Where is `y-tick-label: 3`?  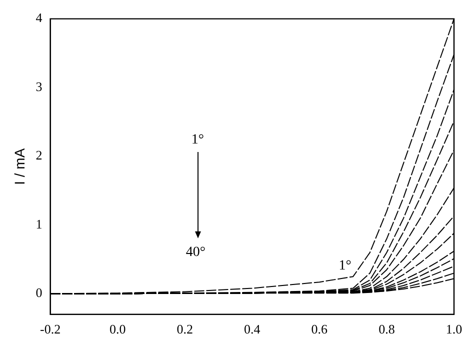 y-tick-label: 3 is located at coordinates (39, 86).